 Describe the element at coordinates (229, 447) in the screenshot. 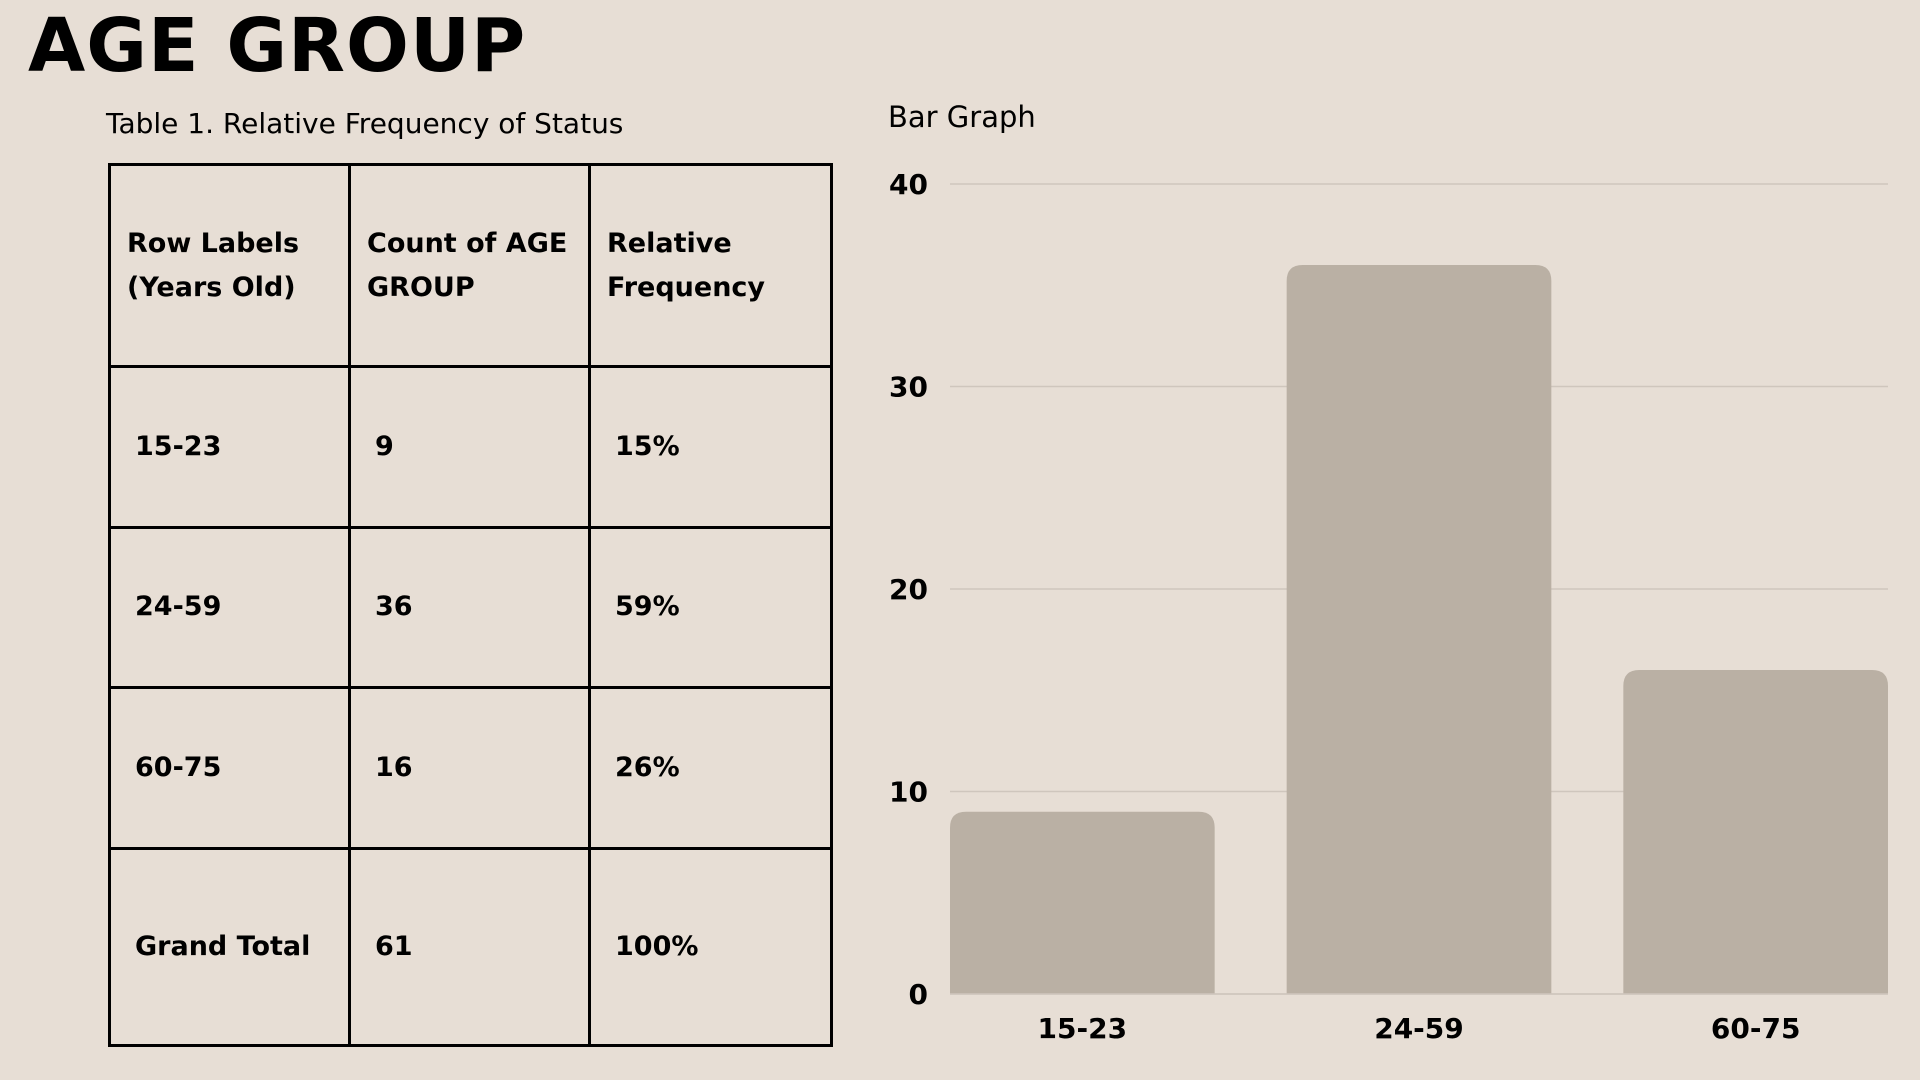

I see `cell-age-range: 15-23` at that location.